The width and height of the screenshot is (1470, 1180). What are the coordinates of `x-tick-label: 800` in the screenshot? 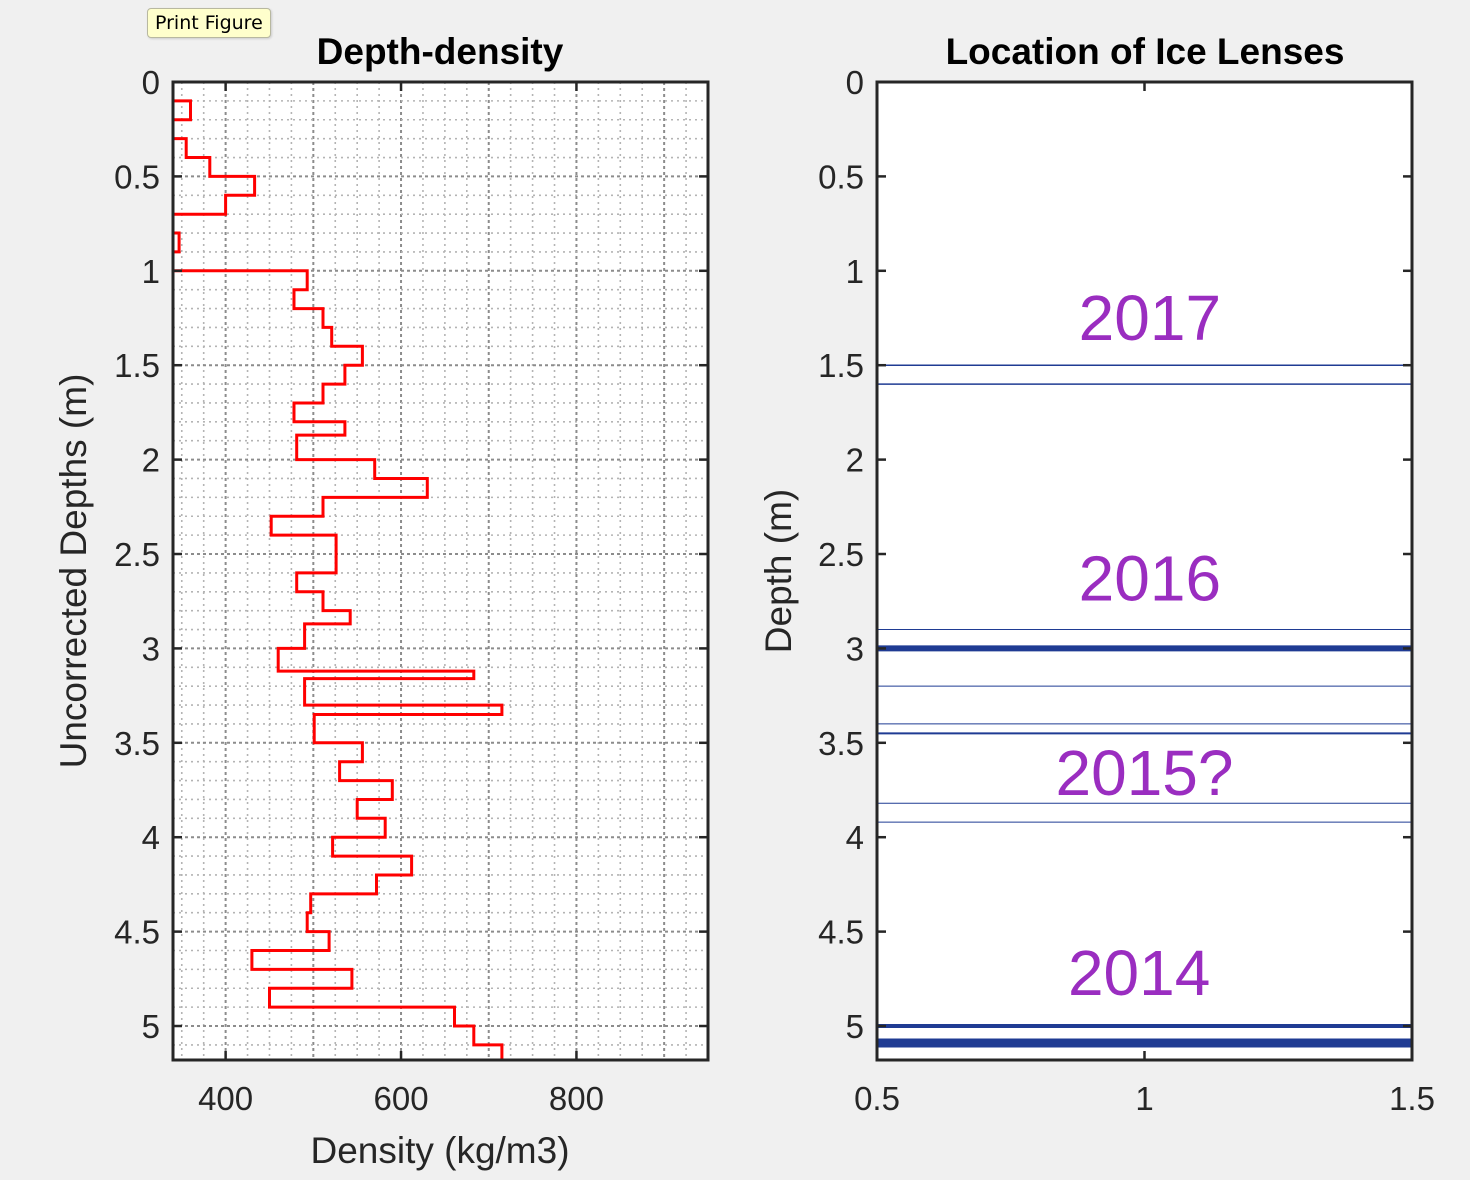 It's located at (576, 1098).